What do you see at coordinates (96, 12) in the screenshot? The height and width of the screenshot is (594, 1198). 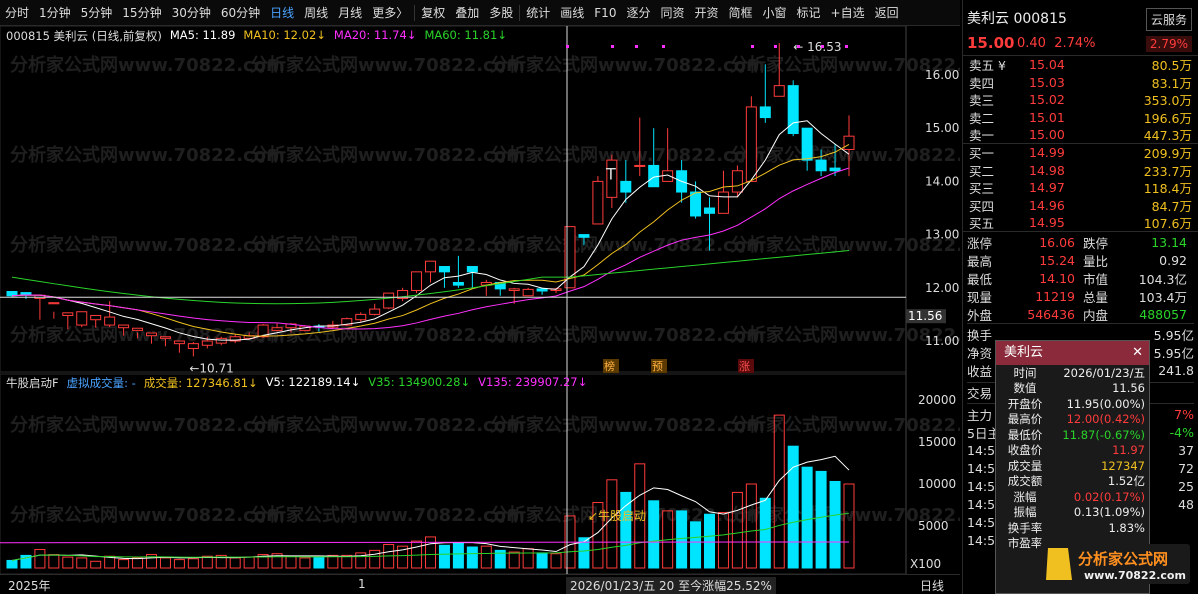 I see `toolbar-item-2: 5分钟` at bounding box center [96, 12].